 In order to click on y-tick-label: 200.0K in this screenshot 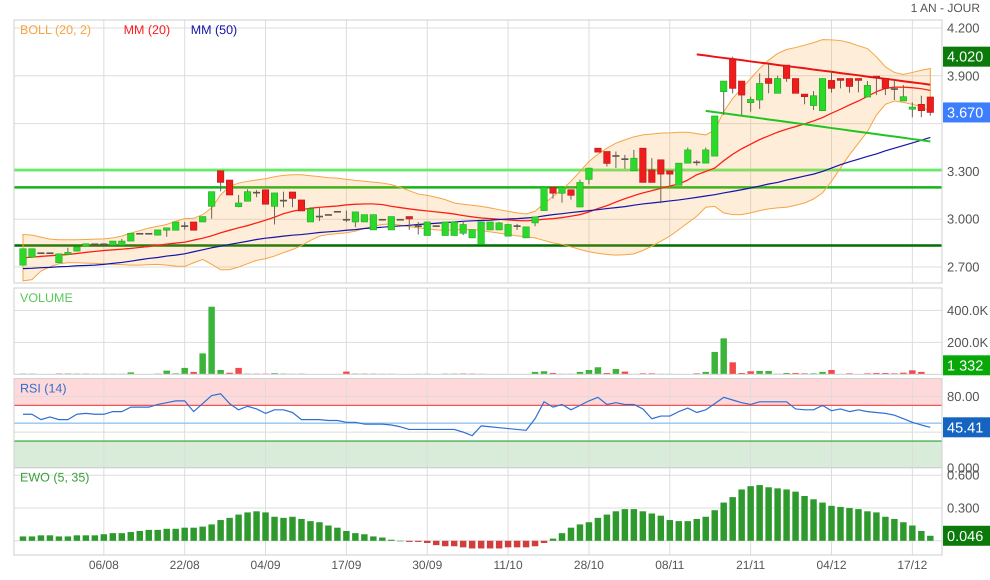, I will do `click(968, 342)`.